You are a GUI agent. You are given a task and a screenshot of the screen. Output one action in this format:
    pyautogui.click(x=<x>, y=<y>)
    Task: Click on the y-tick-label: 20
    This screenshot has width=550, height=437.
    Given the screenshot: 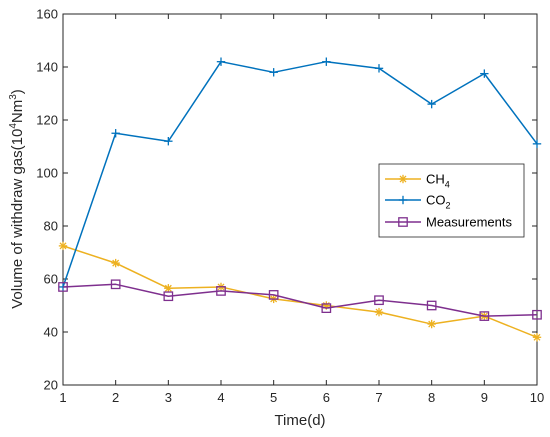 What is the action you would take?
    pyautogui.click(x=51, y=385)
    